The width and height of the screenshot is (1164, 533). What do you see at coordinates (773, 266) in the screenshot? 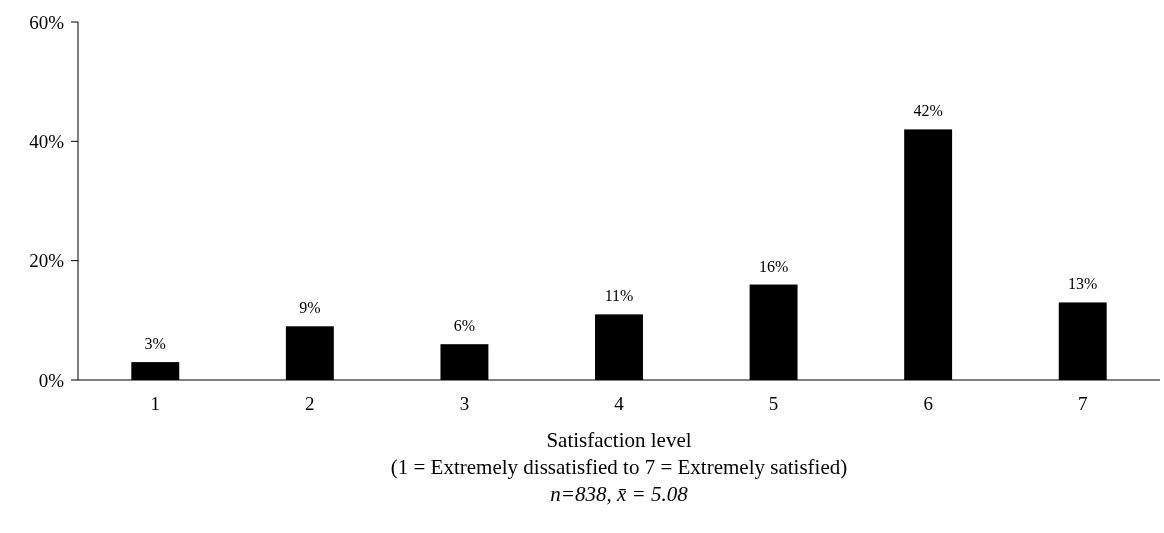
I see `data-label: 16%` at bounding box center [773, 266].